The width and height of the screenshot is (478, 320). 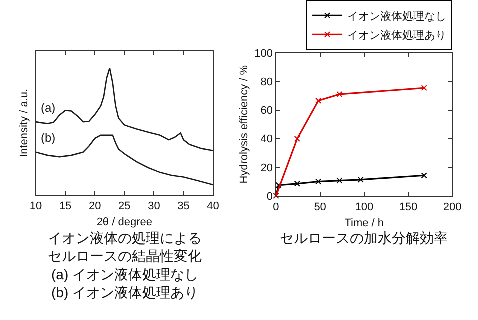 I want to click on x-tick-label: 200, so click(x=452, y=207).